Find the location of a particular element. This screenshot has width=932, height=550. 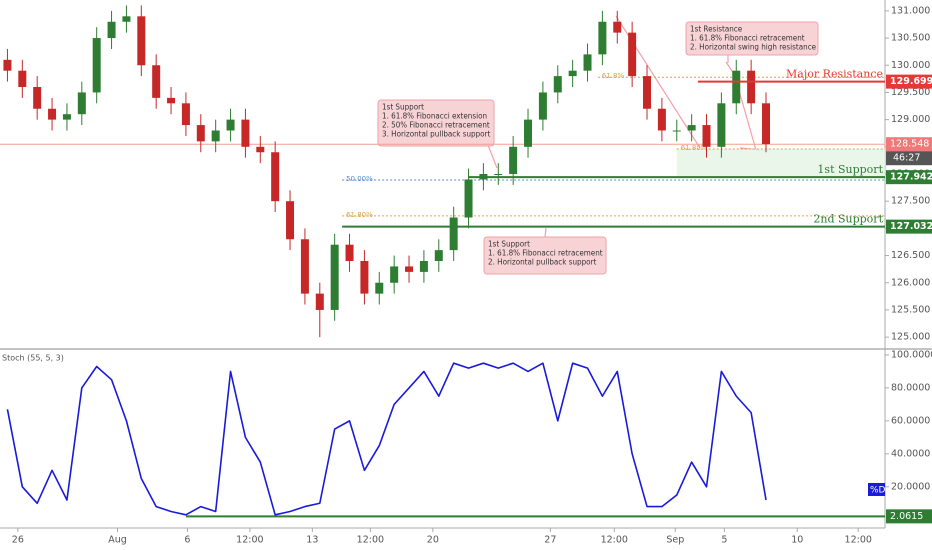

x-tick-label: 26 is located at coordinates (18, 540).